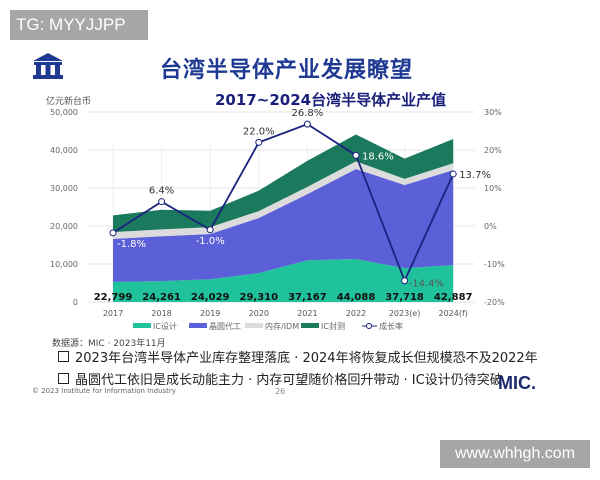  Describe the element at coordinates (307, 297) in the screenshot. I see `total-label: 37,167` at that location.